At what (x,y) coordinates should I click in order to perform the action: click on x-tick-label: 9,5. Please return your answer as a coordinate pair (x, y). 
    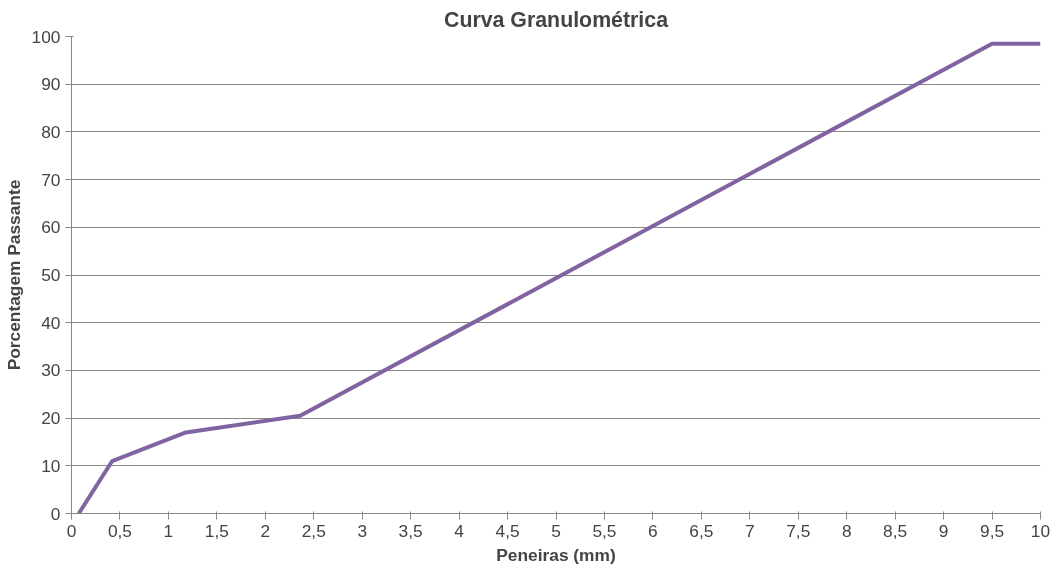
    Looking at the image, I should click on (992, 530).